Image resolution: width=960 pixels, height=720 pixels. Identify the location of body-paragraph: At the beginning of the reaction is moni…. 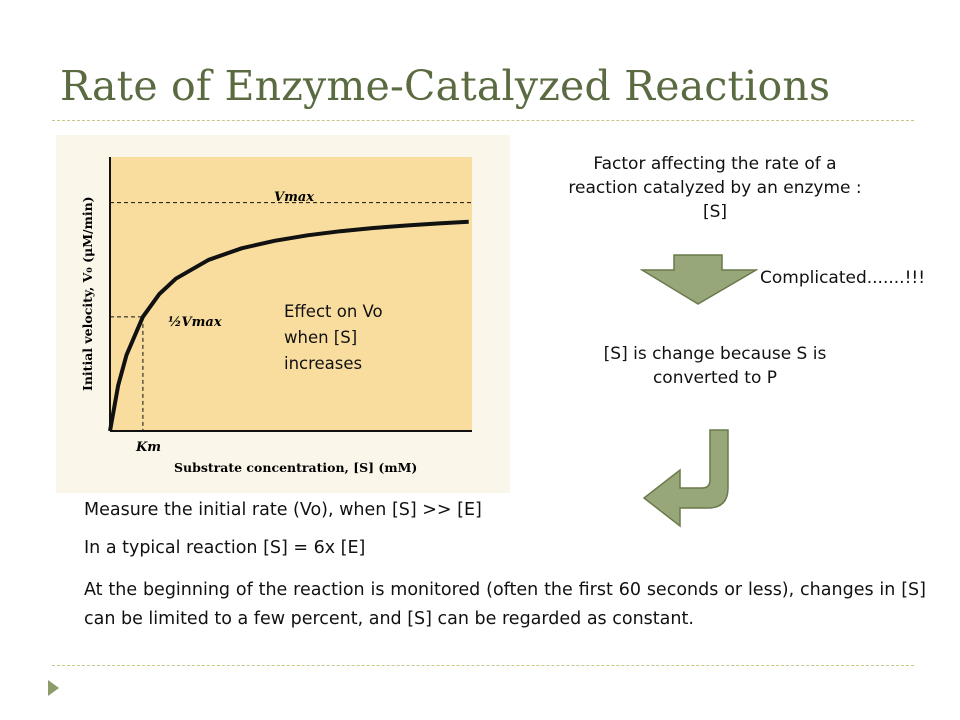
(505, 604).